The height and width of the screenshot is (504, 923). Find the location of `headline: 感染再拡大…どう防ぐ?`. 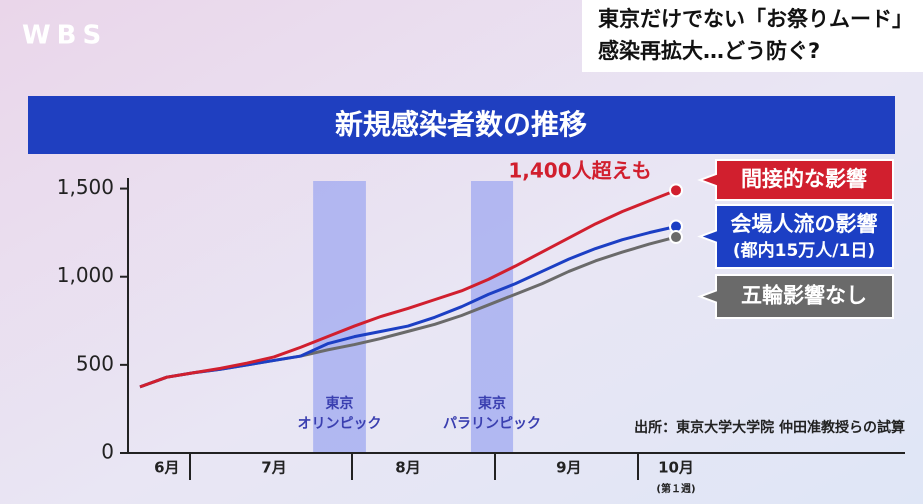

headline: 感染再拡大…どう防ぐ? is located at coordinates (709, 51).